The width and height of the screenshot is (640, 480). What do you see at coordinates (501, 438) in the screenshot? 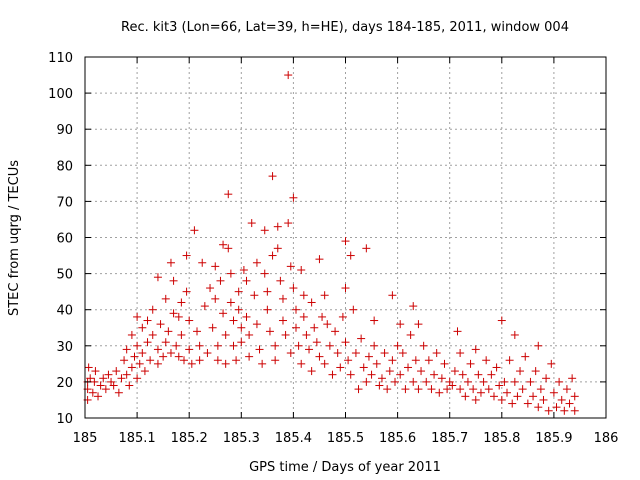
I see `x-tick-label: 185.8` at bounding box center [501, 438].